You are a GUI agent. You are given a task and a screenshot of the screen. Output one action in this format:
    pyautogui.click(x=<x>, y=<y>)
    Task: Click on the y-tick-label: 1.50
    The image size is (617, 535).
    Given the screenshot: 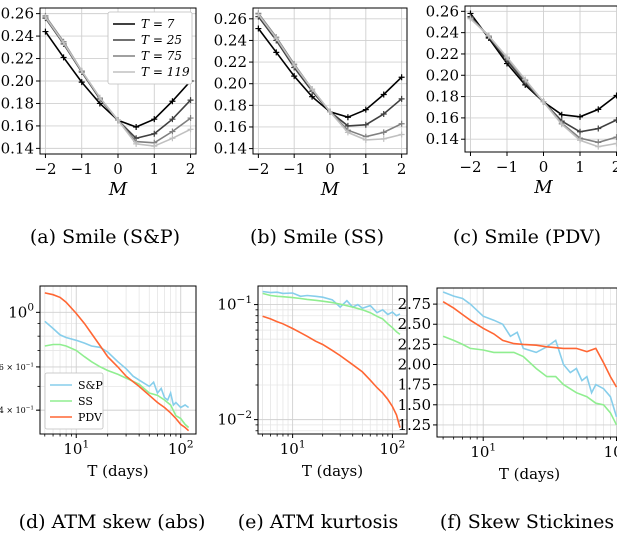 What is the action you would take?
    pyautogui.click(x=414, y=405)
    